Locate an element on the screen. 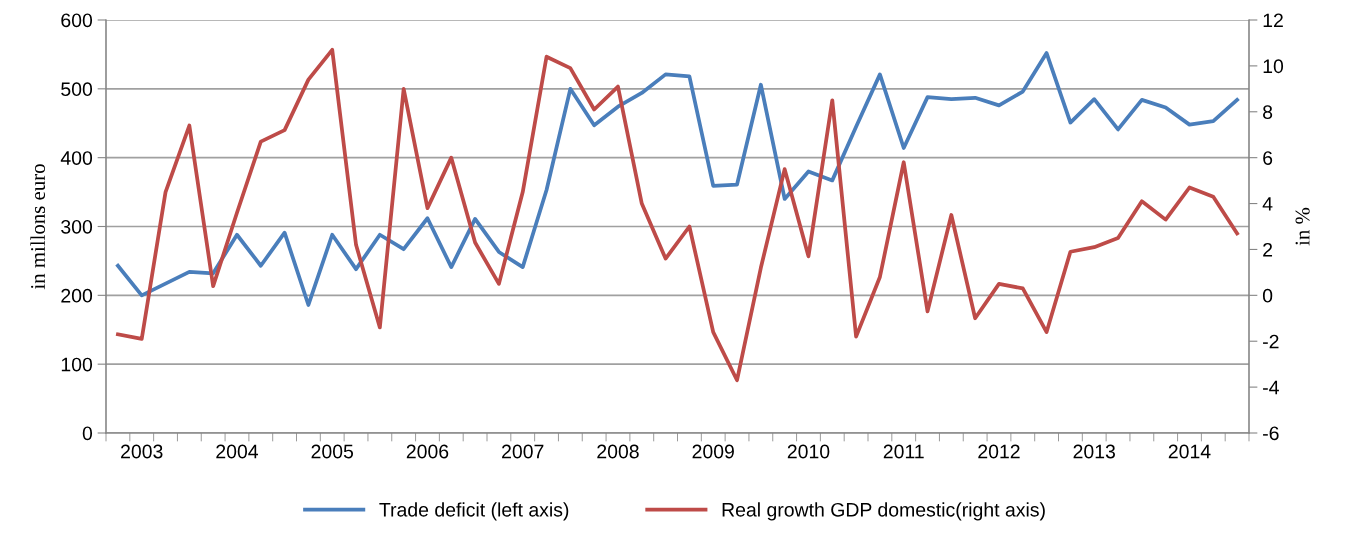 The width and height of the screenshot is (1351, 538). x-tick-label: 2006 is located at coordinates (427, 451).